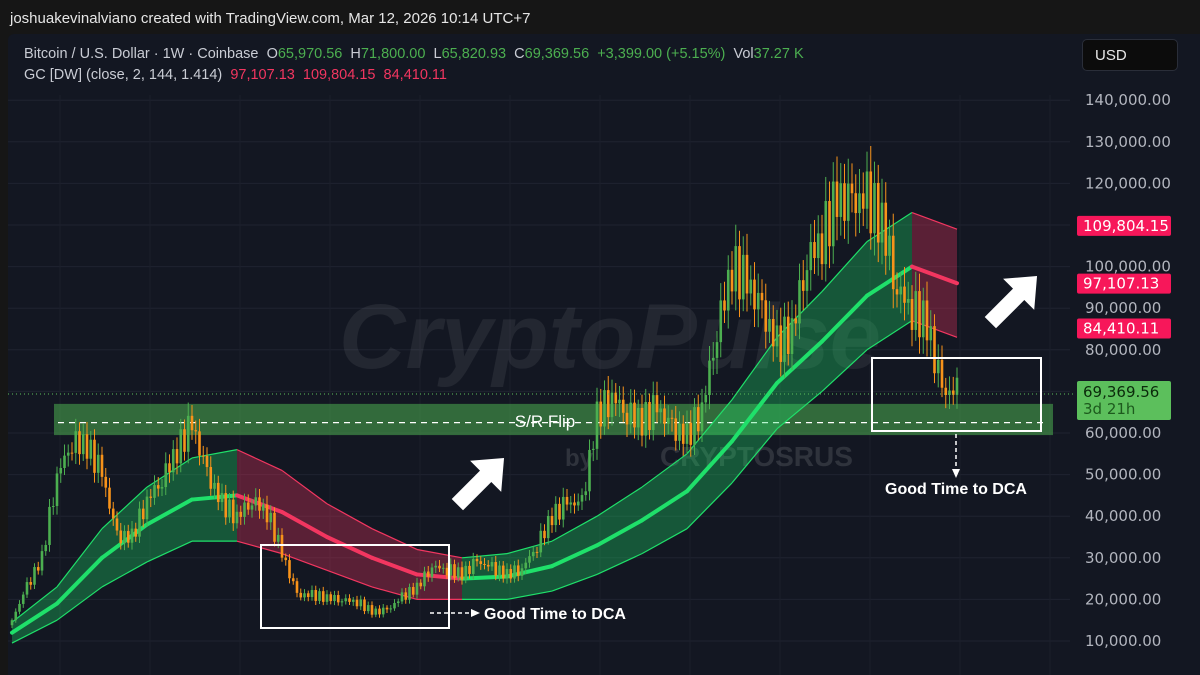  Describe the element at coordinates (1123, 558) in the screenshot. I see `y-tick-label: 30,000.00` at that location.